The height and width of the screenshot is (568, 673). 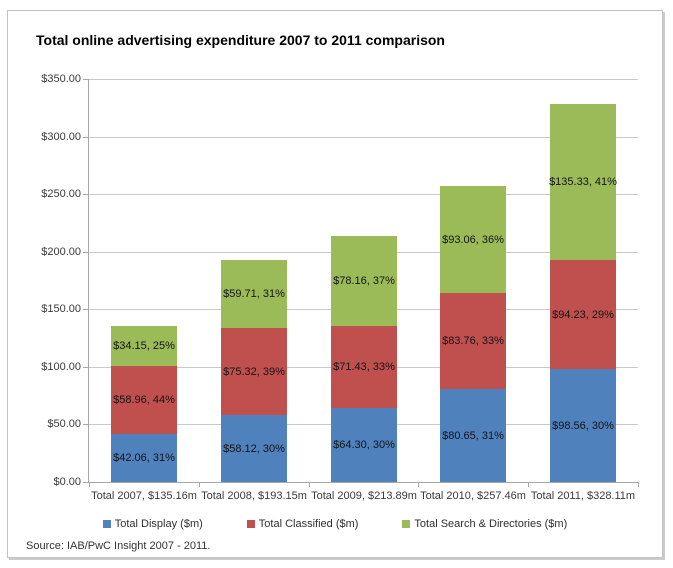 What do you see at coordinates (61, 367) in the screenshot?
I see `y-axis-label: $100.00` at bounding box center [61, 367].